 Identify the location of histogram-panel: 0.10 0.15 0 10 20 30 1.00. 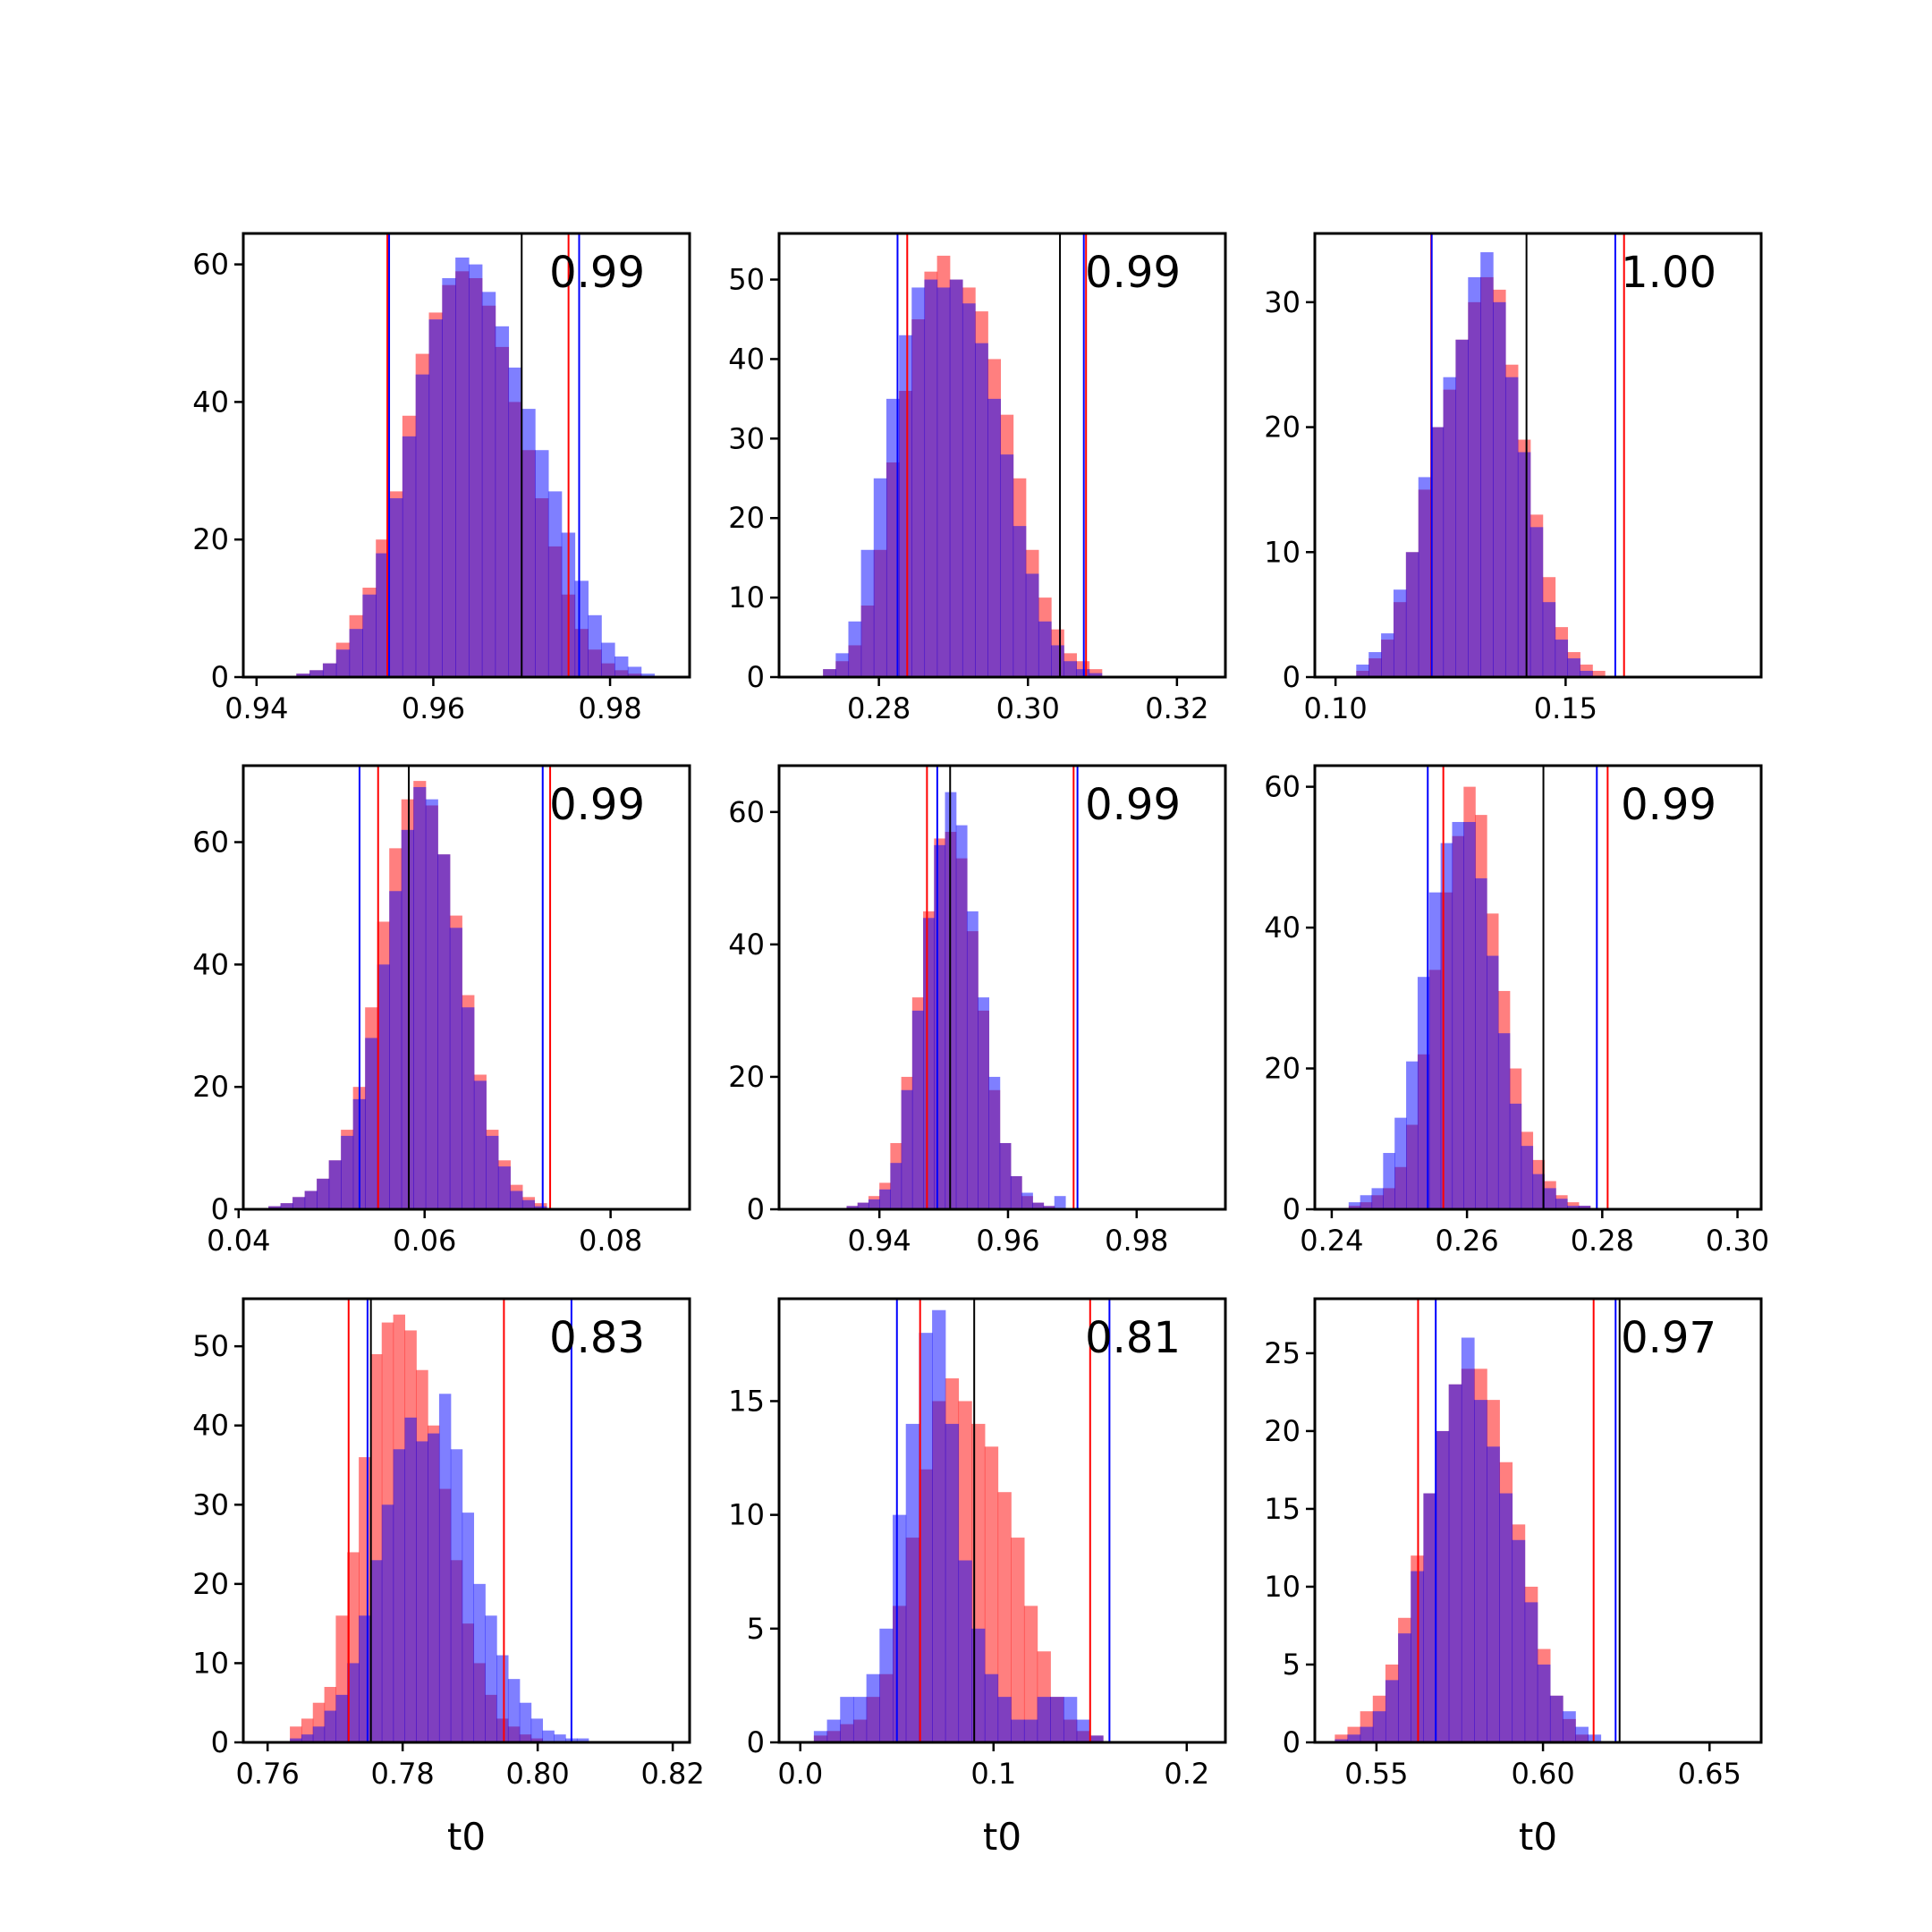
(1513, 478).